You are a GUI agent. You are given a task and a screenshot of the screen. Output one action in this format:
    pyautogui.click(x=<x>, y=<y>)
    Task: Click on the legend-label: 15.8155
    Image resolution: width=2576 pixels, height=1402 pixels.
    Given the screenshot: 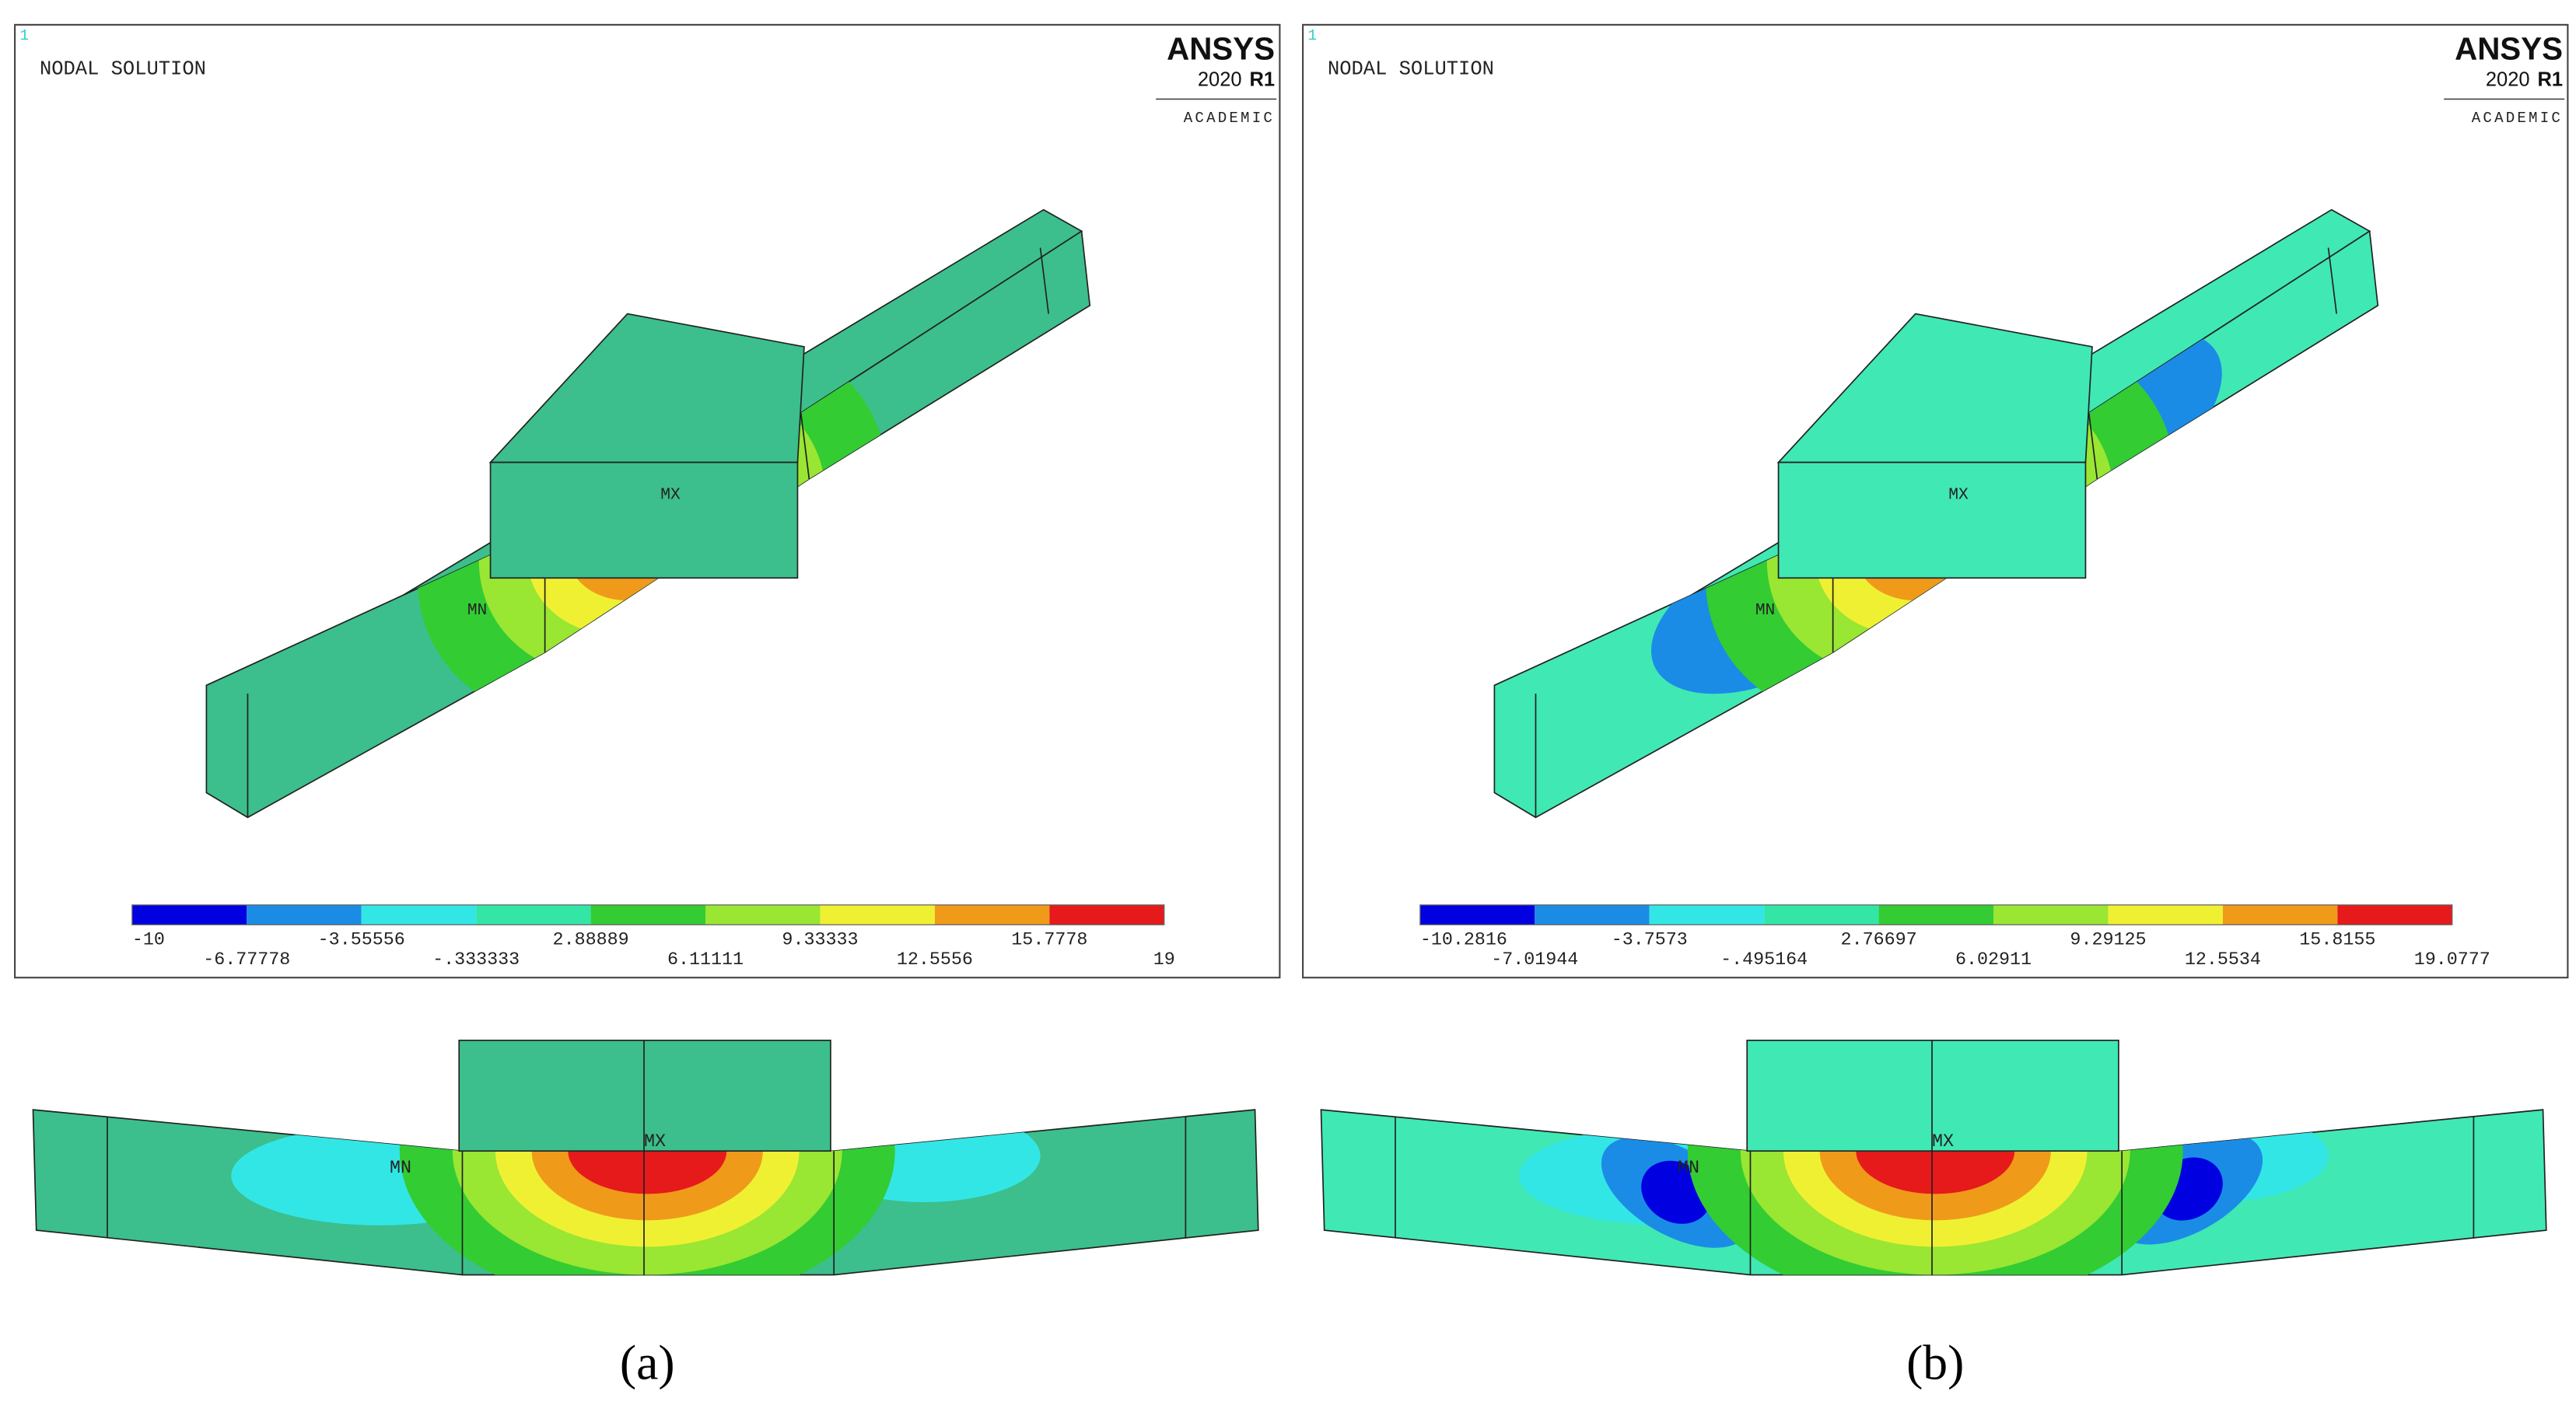 What is the action you would take?
    pyautogui.click(x=2337, y=941)
    